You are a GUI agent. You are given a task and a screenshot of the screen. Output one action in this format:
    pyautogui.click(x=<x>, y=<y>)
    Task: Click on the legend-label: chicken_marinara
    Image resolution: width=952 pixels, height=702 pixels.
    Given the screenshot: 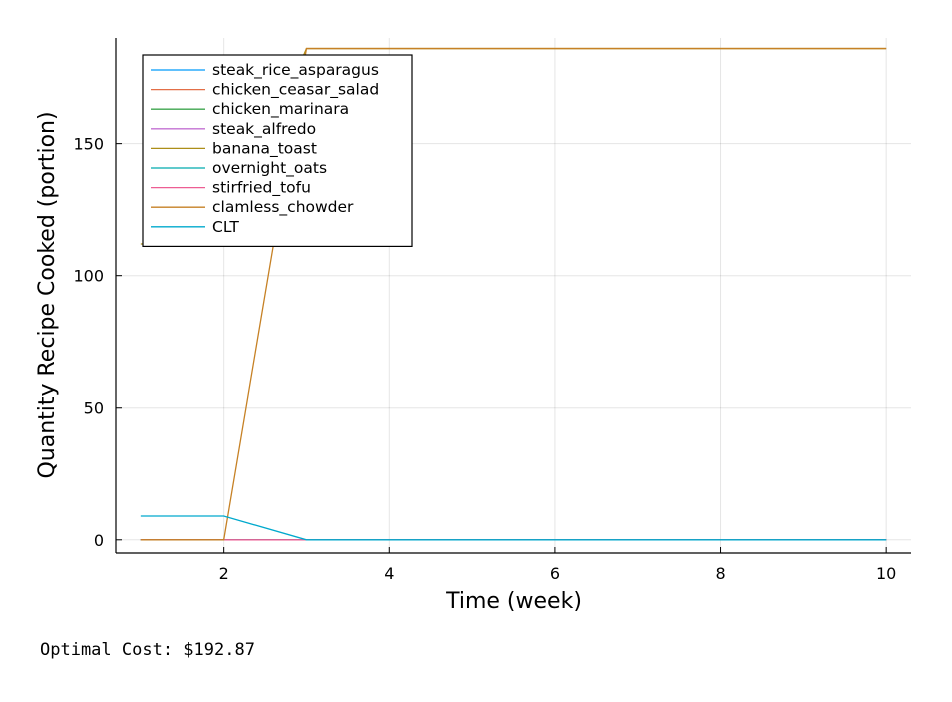 What is the action you would take?
    pyautogui.click(x=280, y=109)
    